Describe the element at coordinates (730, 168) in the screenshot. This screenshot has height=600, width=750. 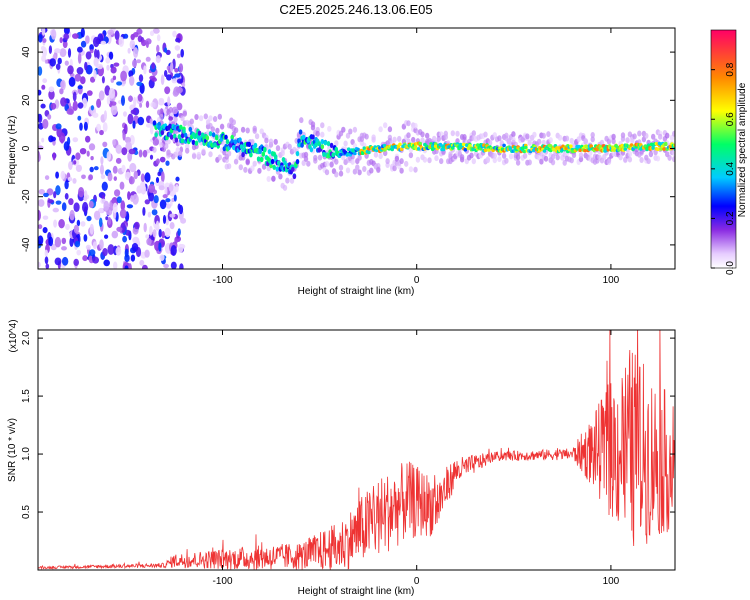
I see `colorbar-tick-label: 0.4` at that location.